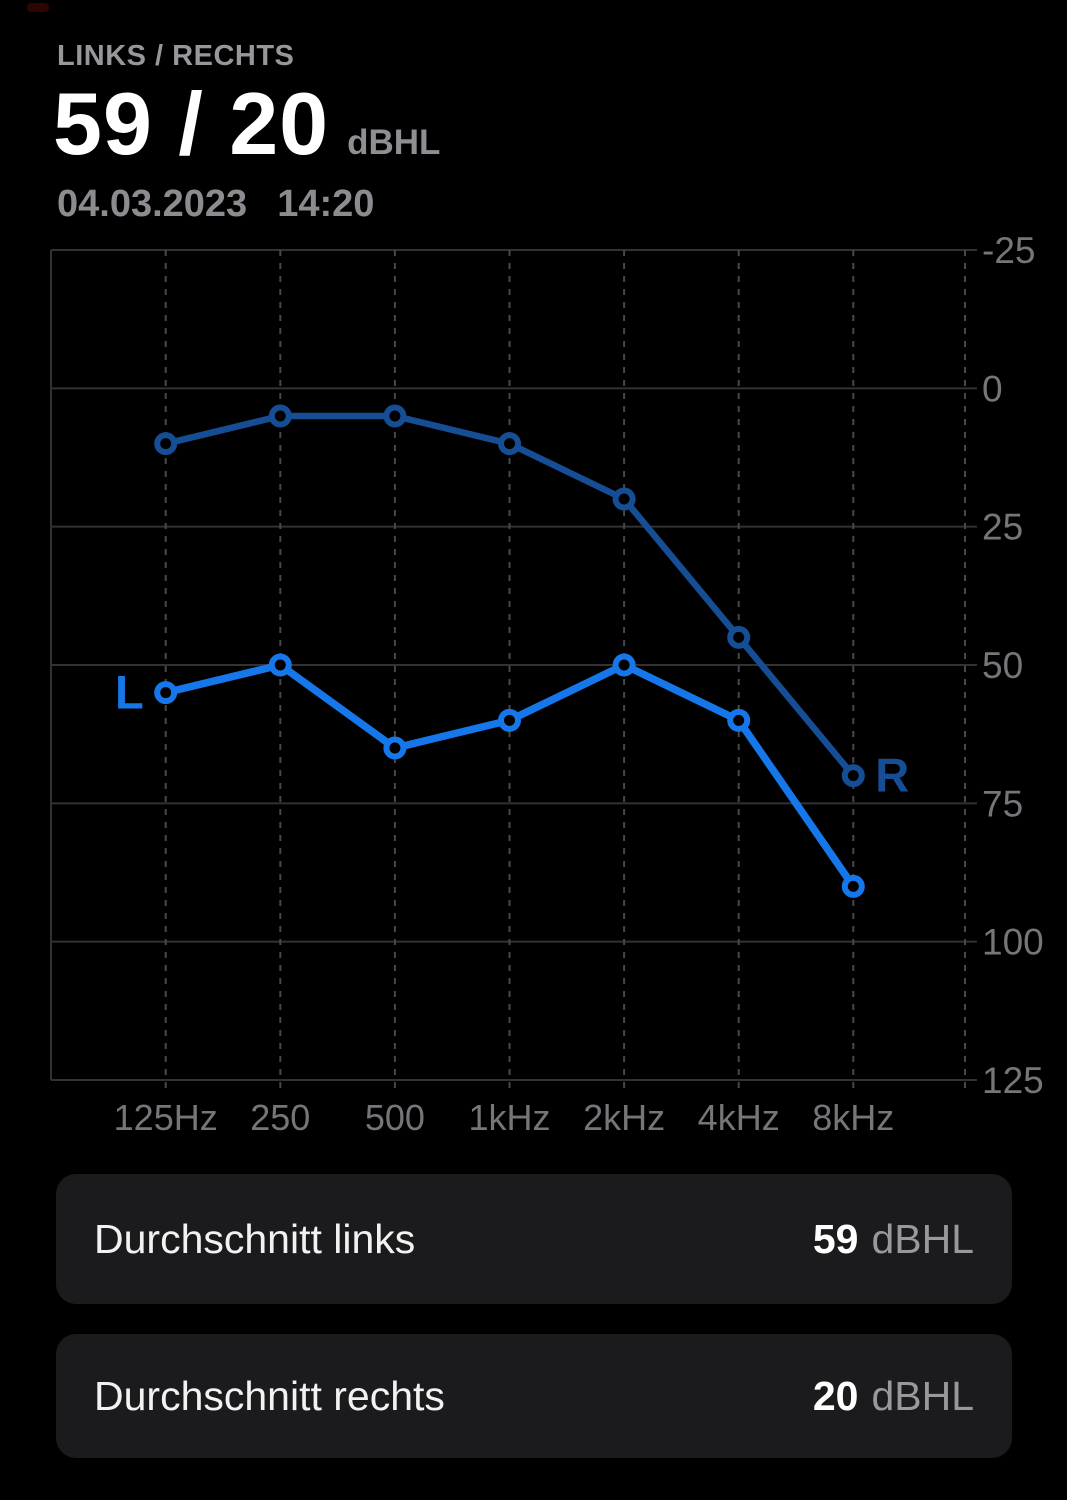 The image size is (1067, 1500). What do you see at coordinates (892, 775) in the screenshot?
I see `series-label-rechts: R` at bounding box center [892, 775].